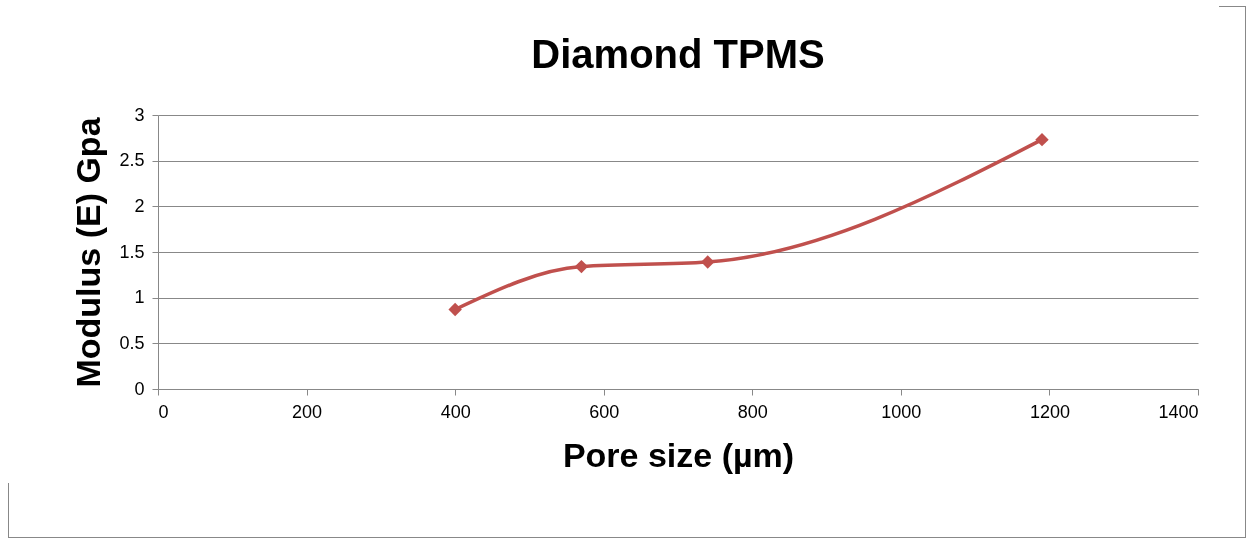 This screenshot has height=544, width=1257. I want to click on x-tick-label: 0, so click(163, 411).